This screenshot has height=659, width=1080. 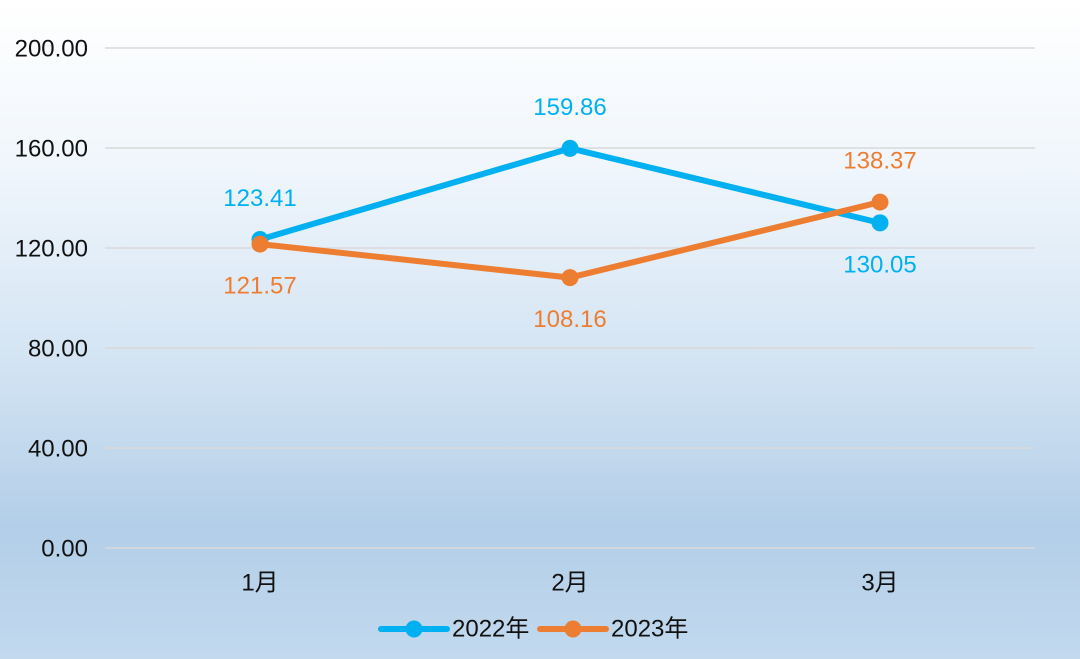 What do you see at coordinates (879, 264) in the screenshot?
I see `data-label: 130.05` at bounding box center [879, 264].